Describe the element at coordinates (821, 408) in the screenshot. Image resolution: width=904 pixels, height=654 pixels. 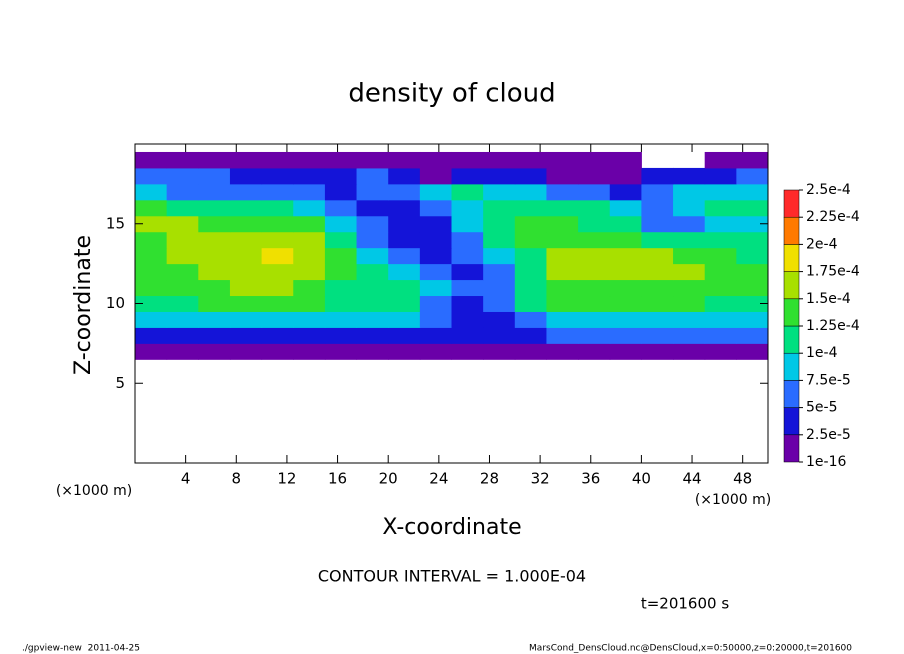
I see `colorbar-label: 5e-5` at that location.